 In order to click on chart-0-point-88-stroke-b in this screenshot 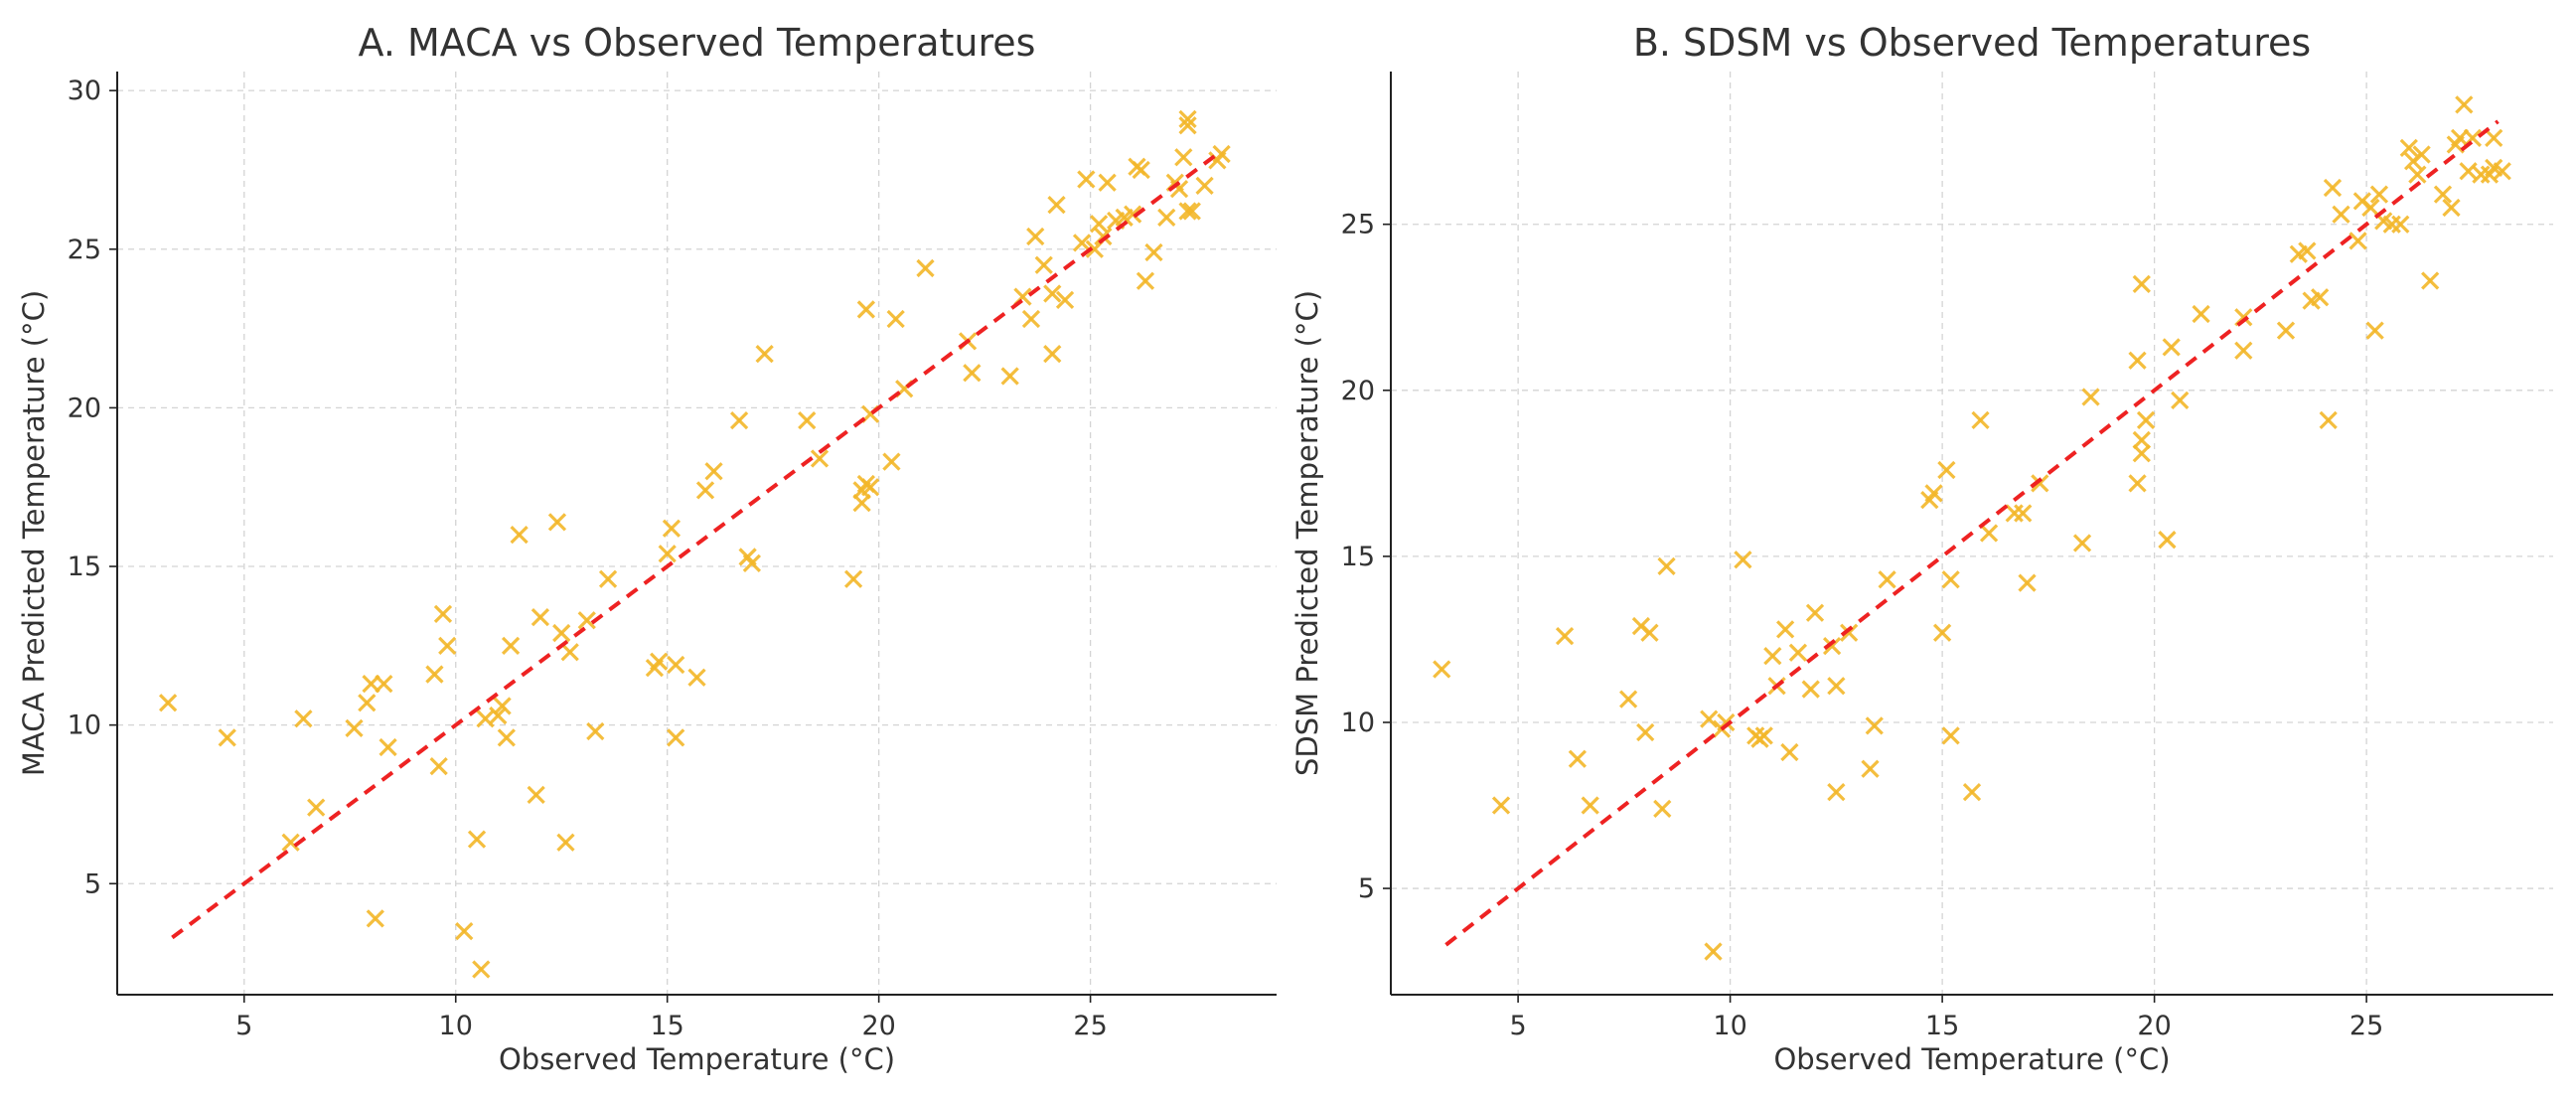, I will do `click(1187, 119)`.